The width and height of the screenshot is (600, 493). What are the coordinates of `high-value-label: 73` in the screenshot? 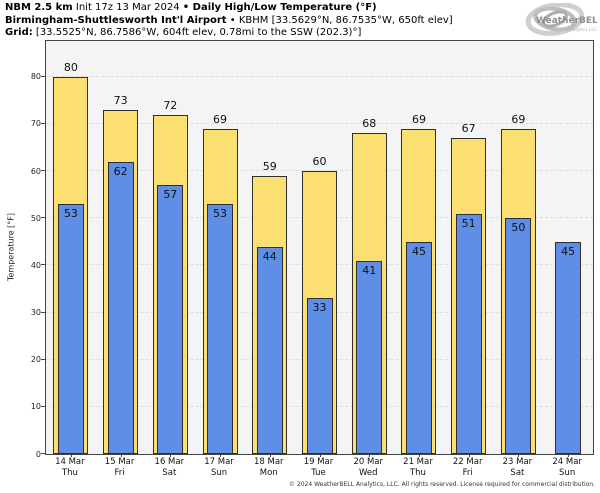 It's located at (120, 100).